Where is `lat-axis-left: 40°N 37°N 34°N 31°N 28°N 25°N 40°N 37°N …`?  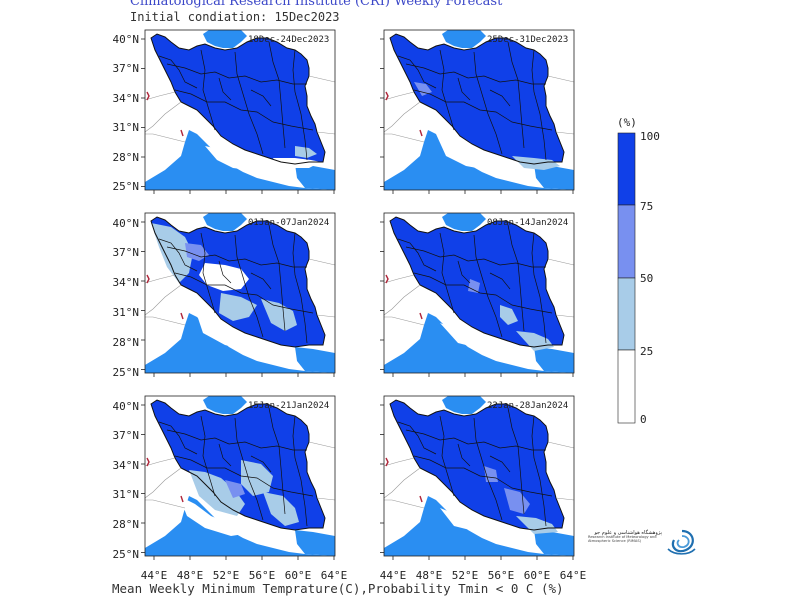 lat-axis-left: 40°N 37°N 34°N 31°N 28°N 25°N 40°N 37°N … is located at coordinates (126, 297).